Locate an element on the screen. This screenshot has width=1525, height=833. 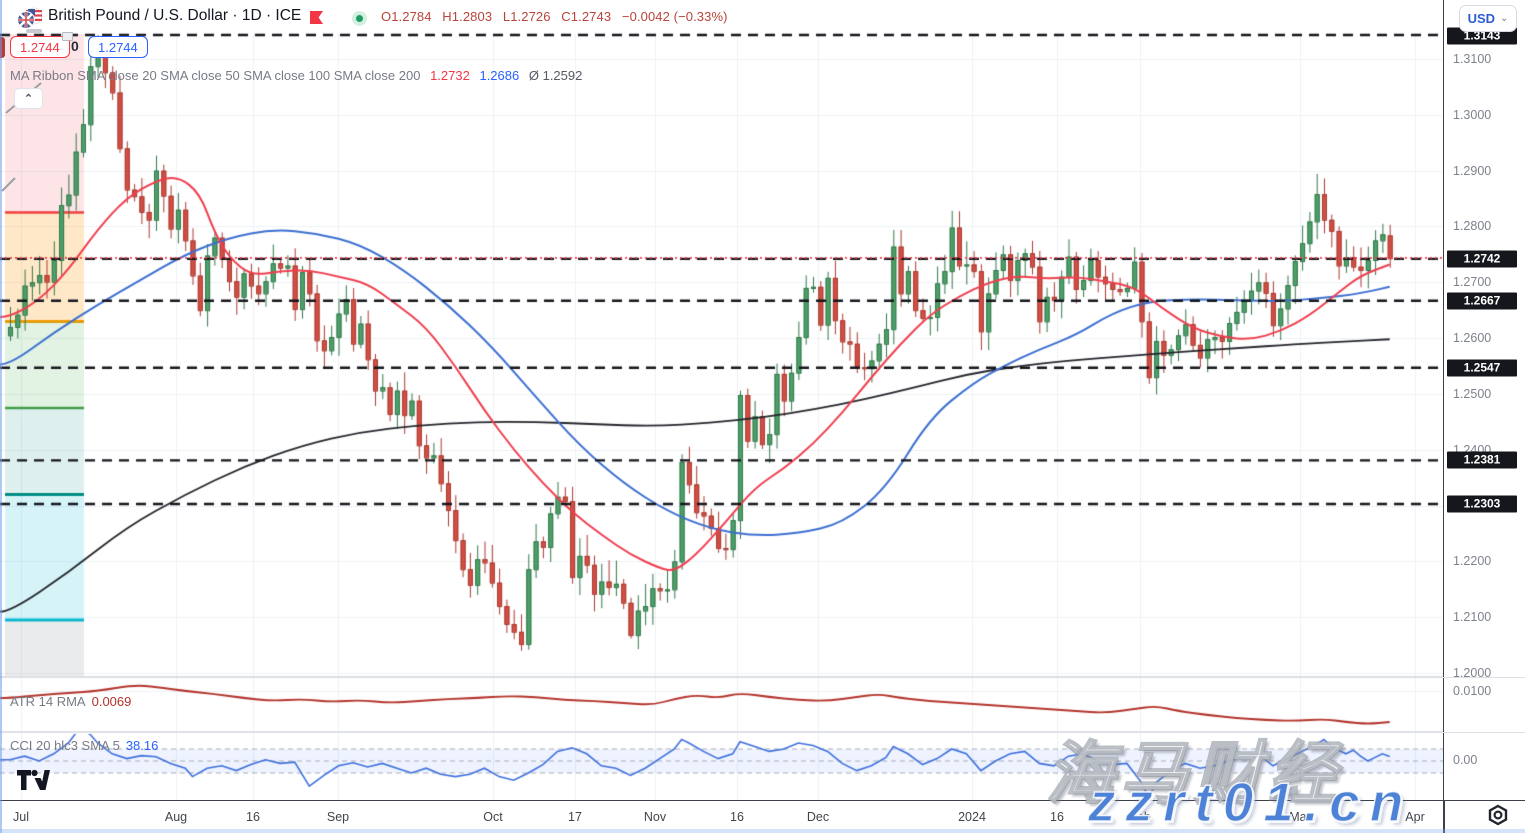
atr-label: ATR 14 RMA is located at coordinates (48, 701).